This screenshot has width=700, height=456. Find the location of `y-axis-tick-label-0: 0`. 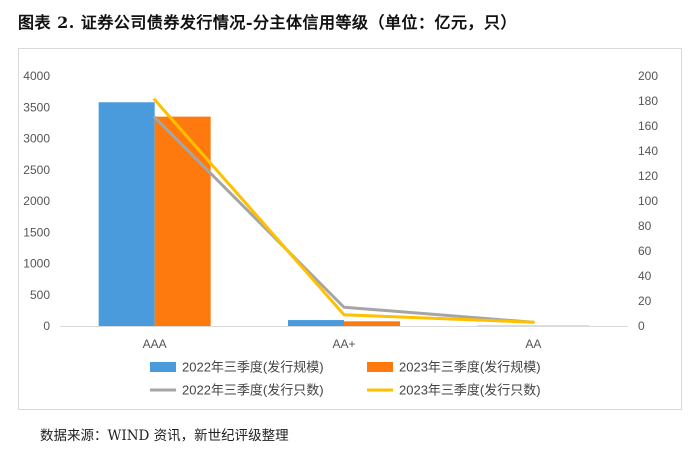

y-axis-tick-label-0: 0 is located at coordinates (46, 326).